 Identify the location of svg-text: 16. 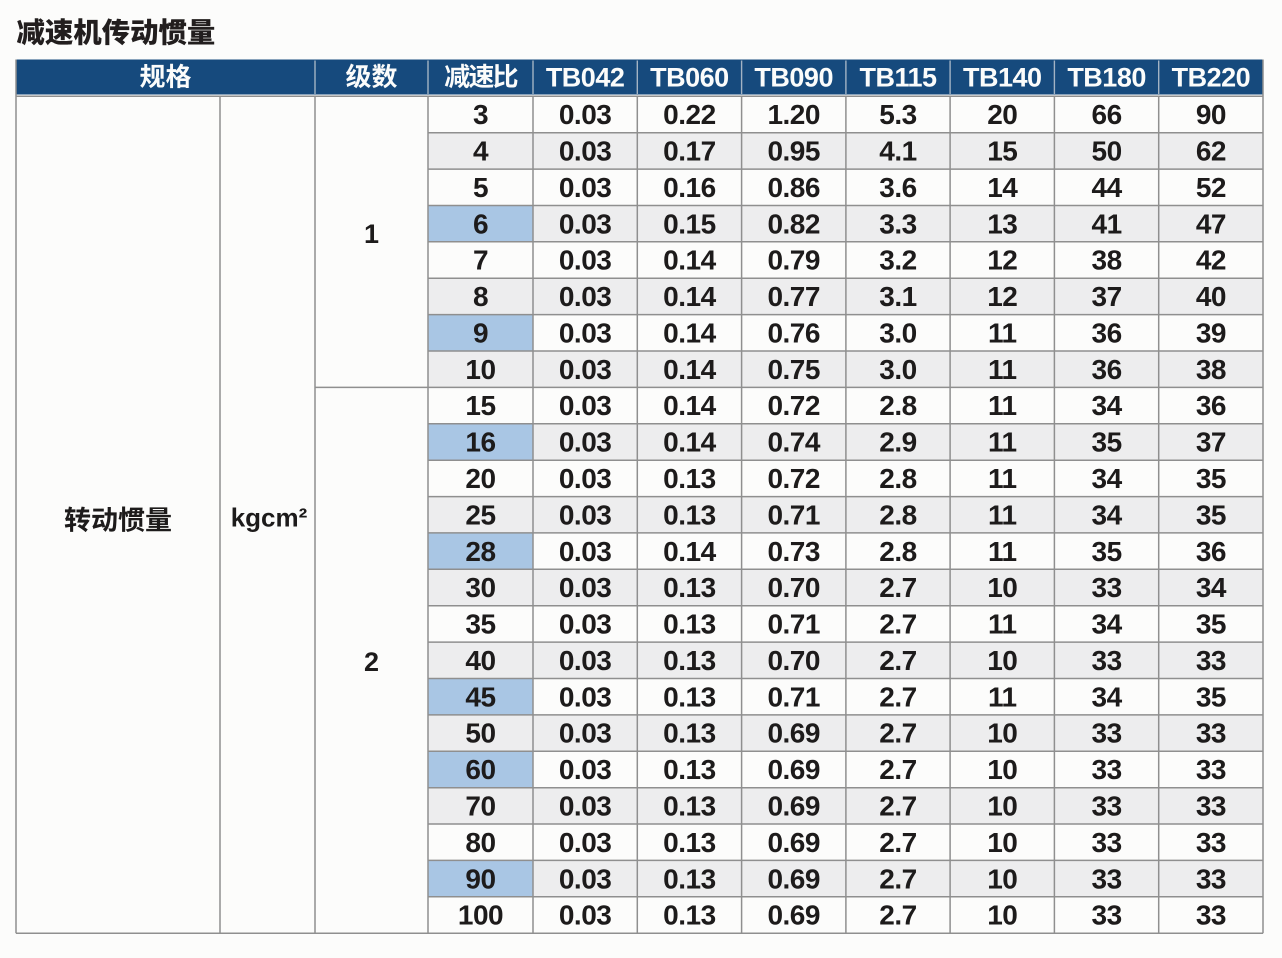
(480, 442).